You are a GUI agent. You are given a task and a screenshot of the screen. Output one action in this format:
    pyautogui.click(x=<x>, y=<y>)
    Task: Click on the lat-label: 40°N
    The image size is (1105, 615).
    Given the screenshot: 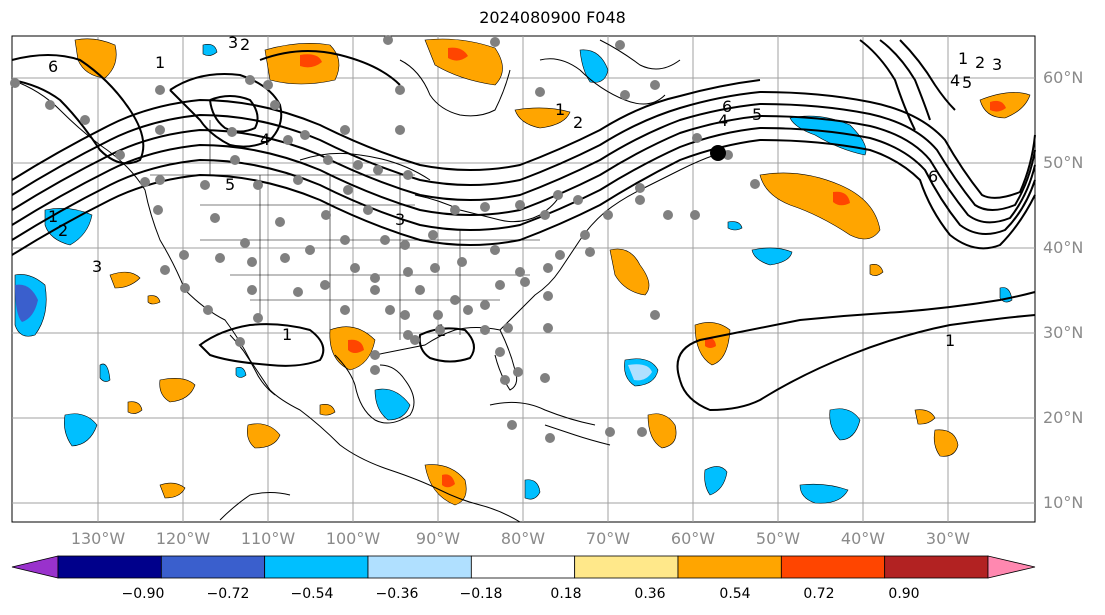 What is the action you would take?
    pyautogui.click(x=1063, y=247)
    